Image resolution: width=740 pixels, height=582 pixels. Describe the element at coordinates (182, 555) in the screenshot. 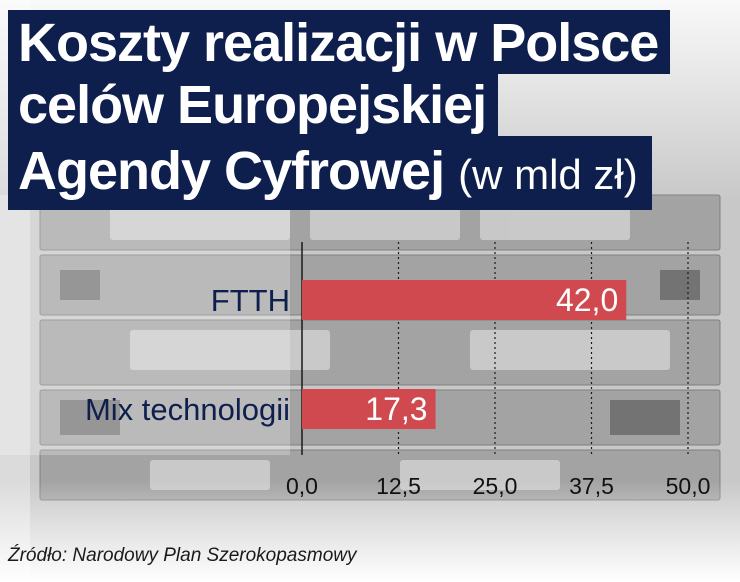

I see `source-note: Źródło: Narodowy Plan Szerokopasmowy` at that location.